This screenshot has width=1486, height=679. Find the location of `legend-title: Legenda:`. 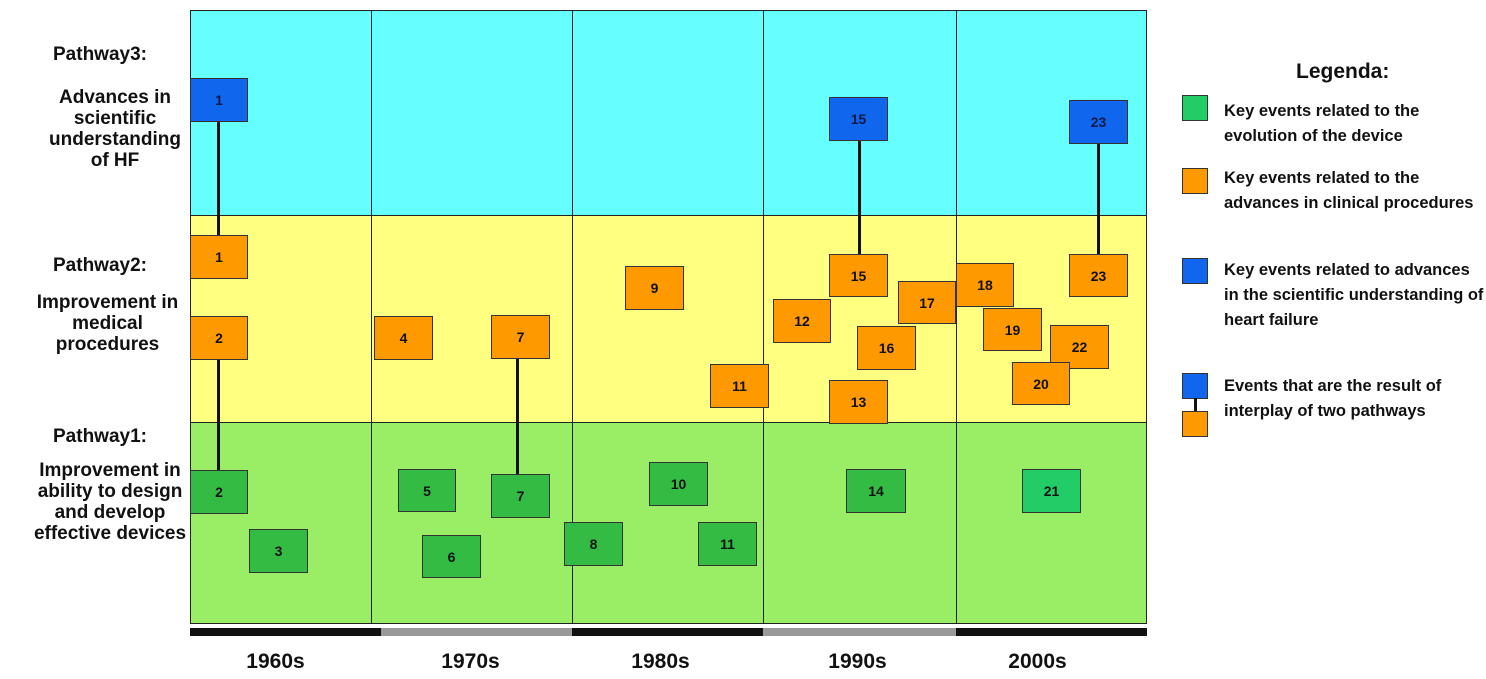

legend-title: Legenda: is located at coordinates (1343, 71).